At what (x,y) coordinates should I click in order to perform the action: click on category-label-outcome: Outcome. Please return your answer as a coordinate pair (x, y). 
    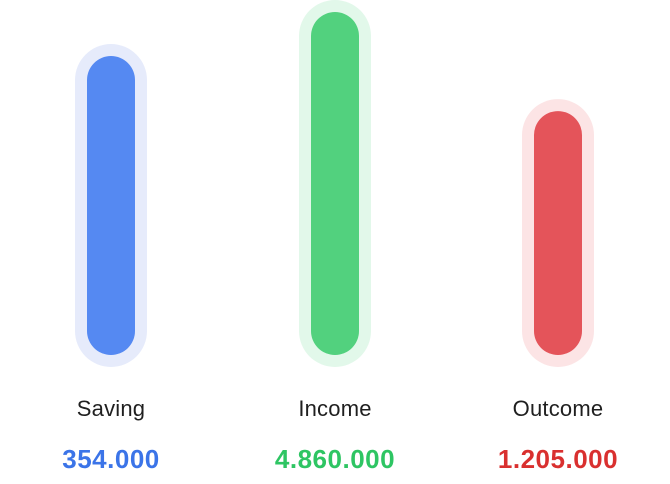
    Looking at the image, I should click on (558, 408).